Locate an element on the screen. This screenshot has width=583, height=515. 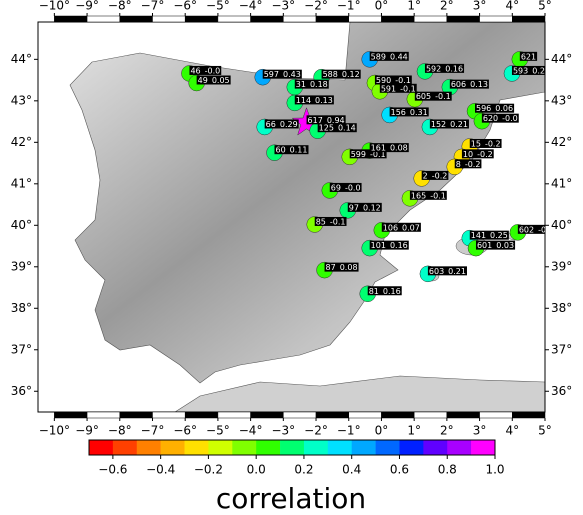
station-label: 49 0.05 is located at coordinates (213, 80).